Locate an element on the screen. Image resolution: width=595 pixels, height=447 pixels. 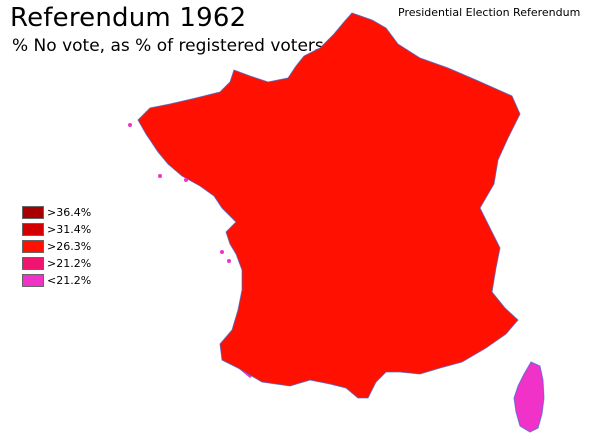
map-subtitle: % No vote, as % of registered voters is located at coordinates (168, 46).